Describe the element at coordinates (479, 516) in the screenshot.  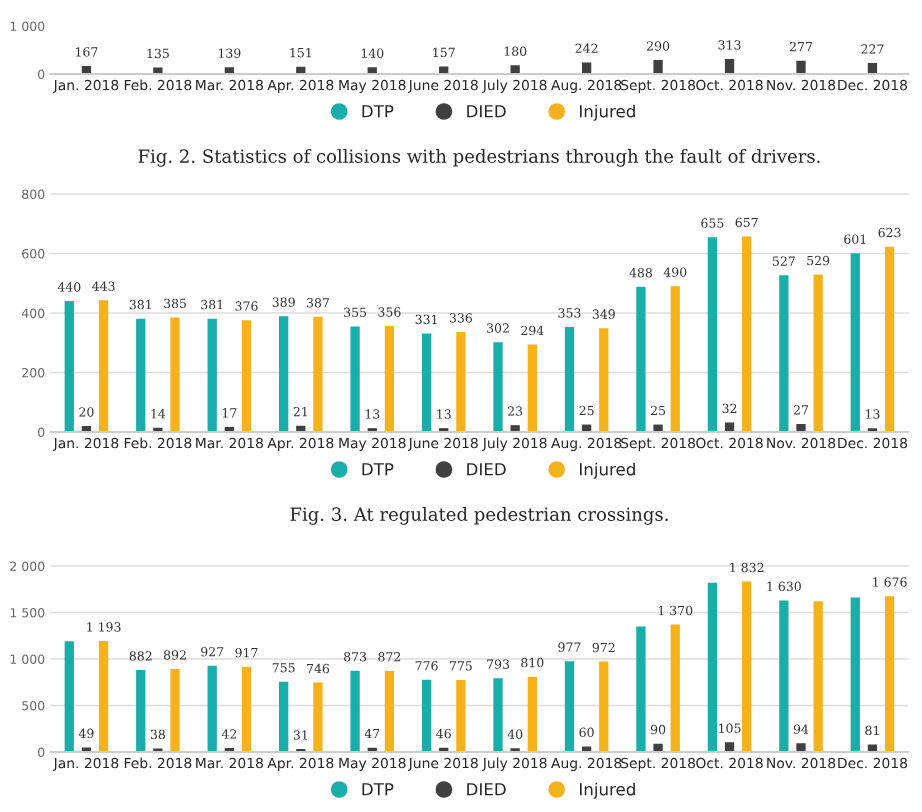
I see `caption: Fig. 3. At regulated pedestrian crossings.` at that location.